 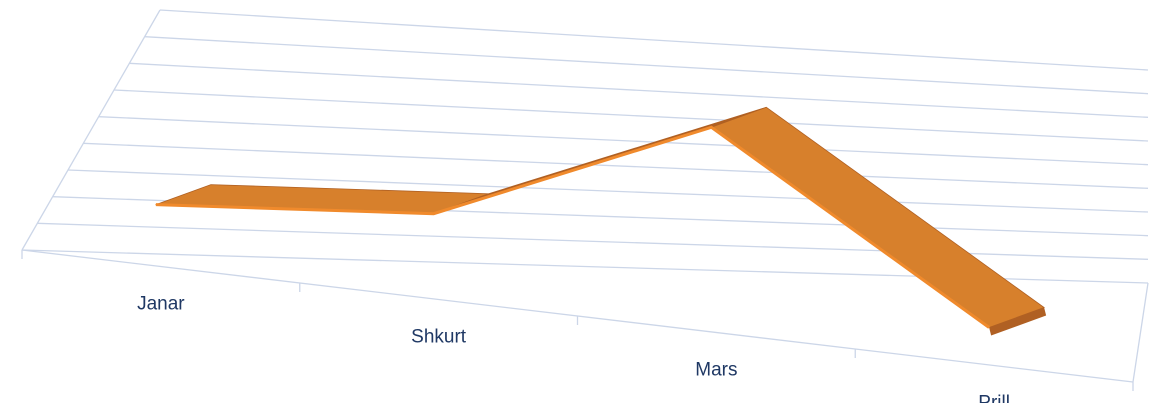 I want to click on depth-axis-line, so click(x=91, y=130).